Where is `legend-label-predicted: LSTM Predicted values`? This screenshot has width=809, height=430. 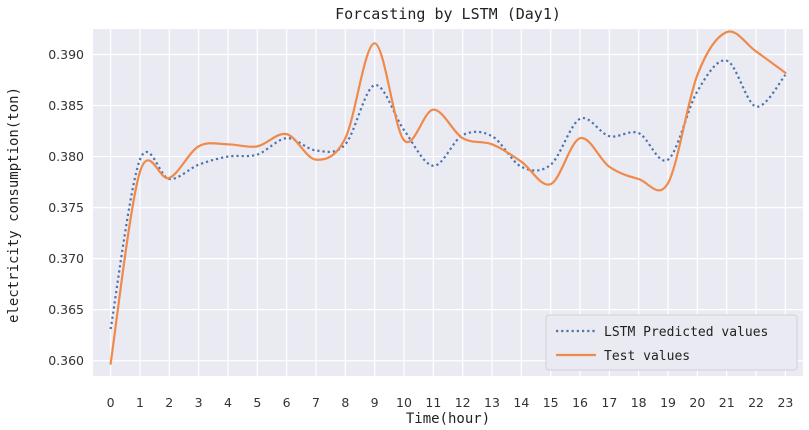
legend-label-predicted: LSTM Predicted values is located at coordinates (686, 332).